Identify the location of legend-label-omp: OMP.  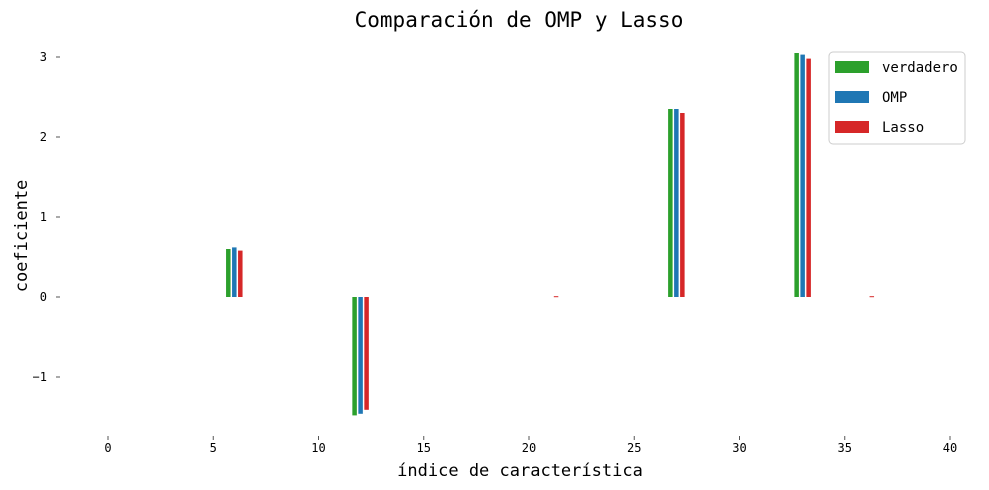
(894, 98).